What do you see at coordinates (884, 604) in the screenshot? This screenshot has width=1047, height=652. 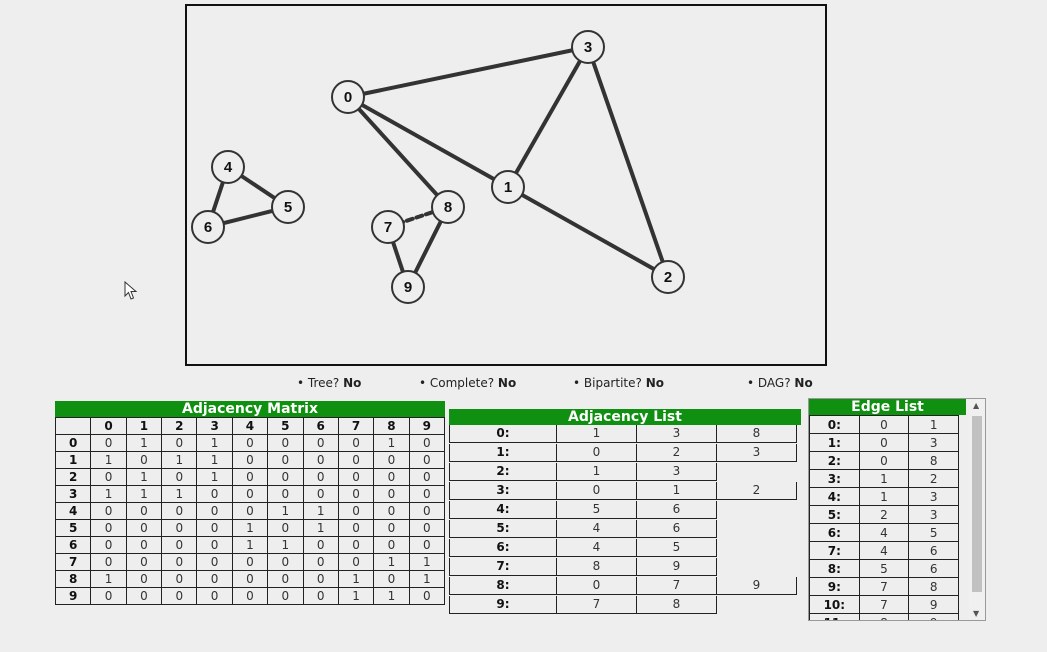 I see `edge-list-row: 10: 7 9` at bounding box center [884, 604].